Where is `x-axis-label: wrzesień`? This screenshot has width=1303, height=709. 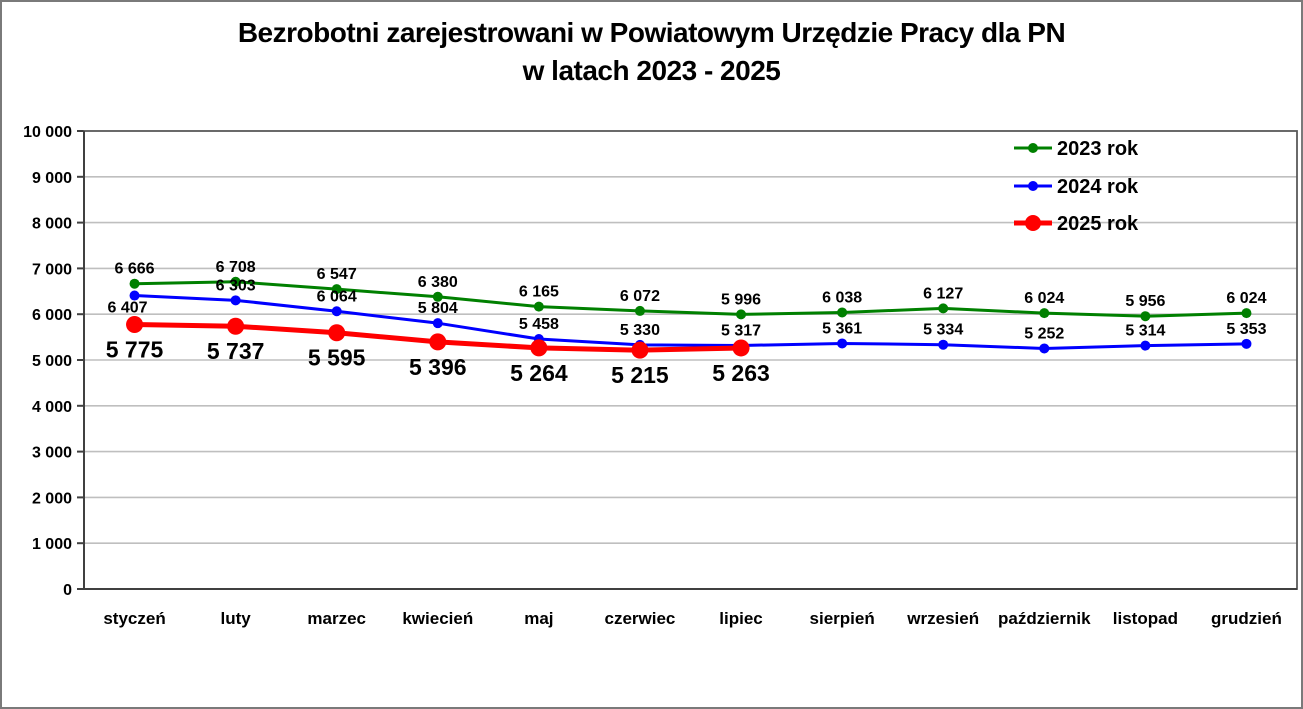
x-axis-label: wrzesień is located at coordinates (942, 618).